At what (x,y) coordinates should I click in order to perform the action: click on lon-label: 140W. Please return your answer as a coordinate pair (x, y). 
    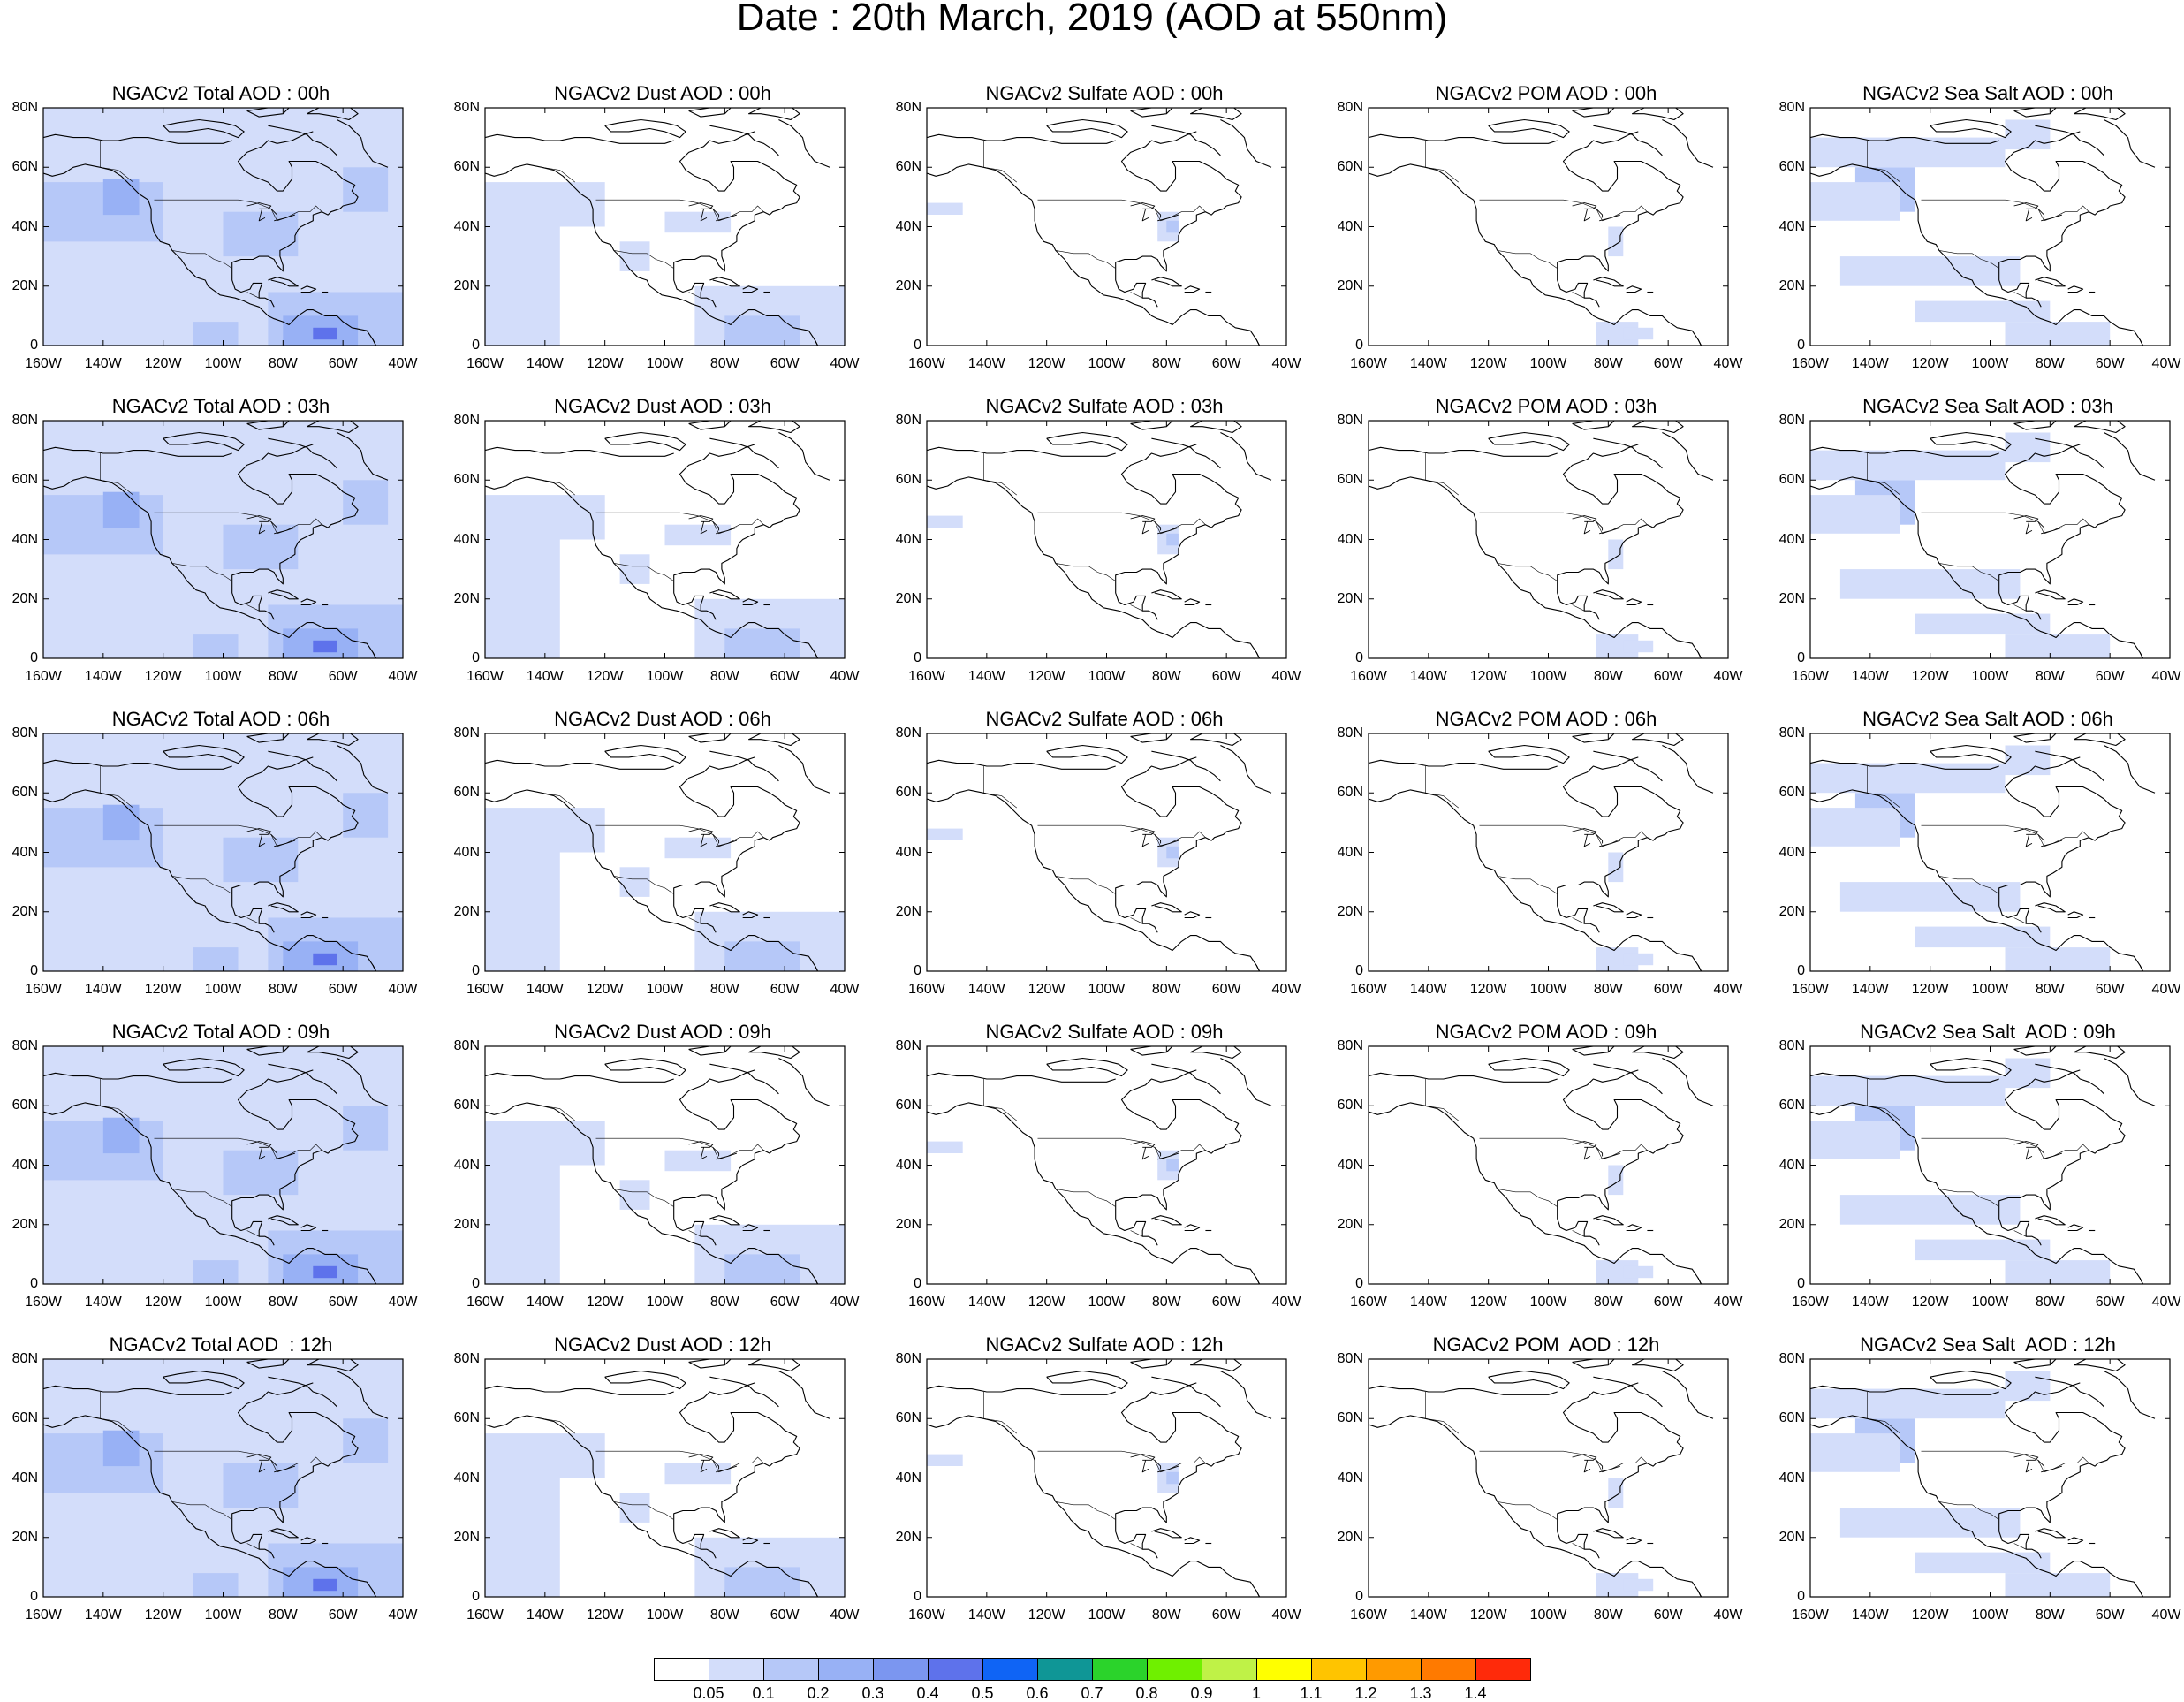
    Looking at the image, I should click on (545, 1614).